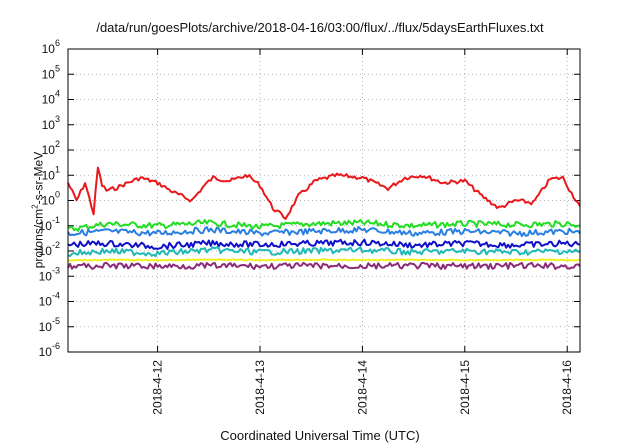  I want to click on y-tick-label: 10¹, so click(51, 173).